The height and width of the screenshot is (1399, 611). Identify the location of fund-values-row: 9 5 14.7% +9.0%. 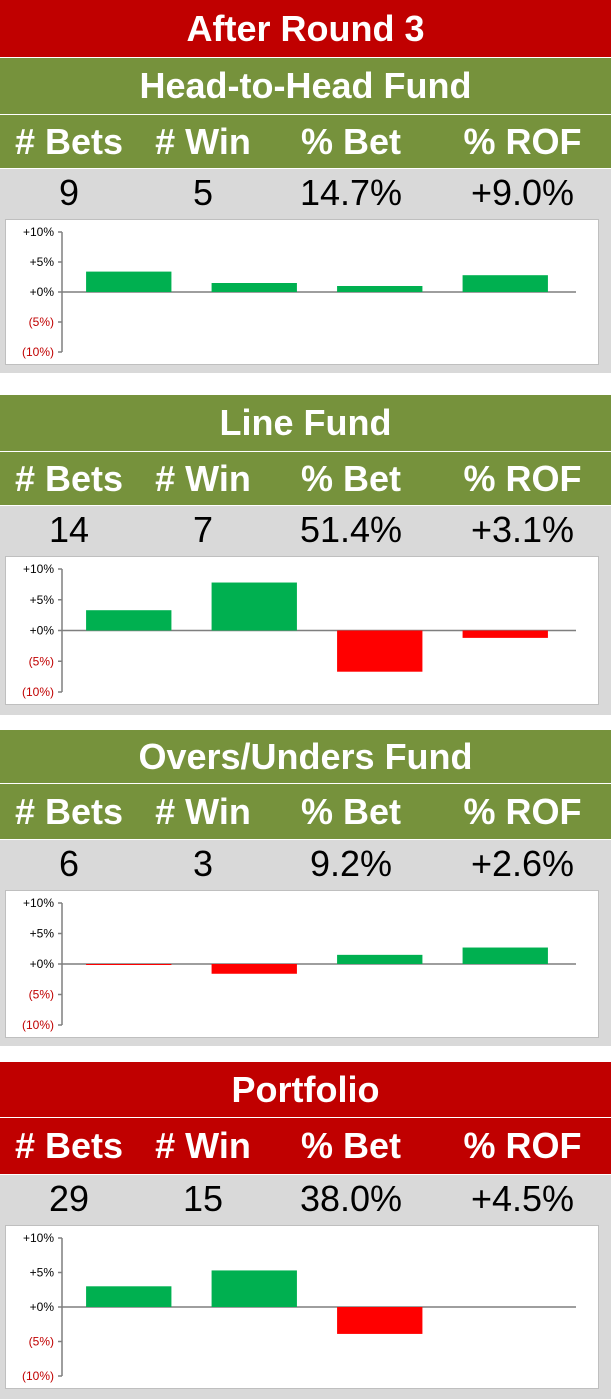
(305, 193).